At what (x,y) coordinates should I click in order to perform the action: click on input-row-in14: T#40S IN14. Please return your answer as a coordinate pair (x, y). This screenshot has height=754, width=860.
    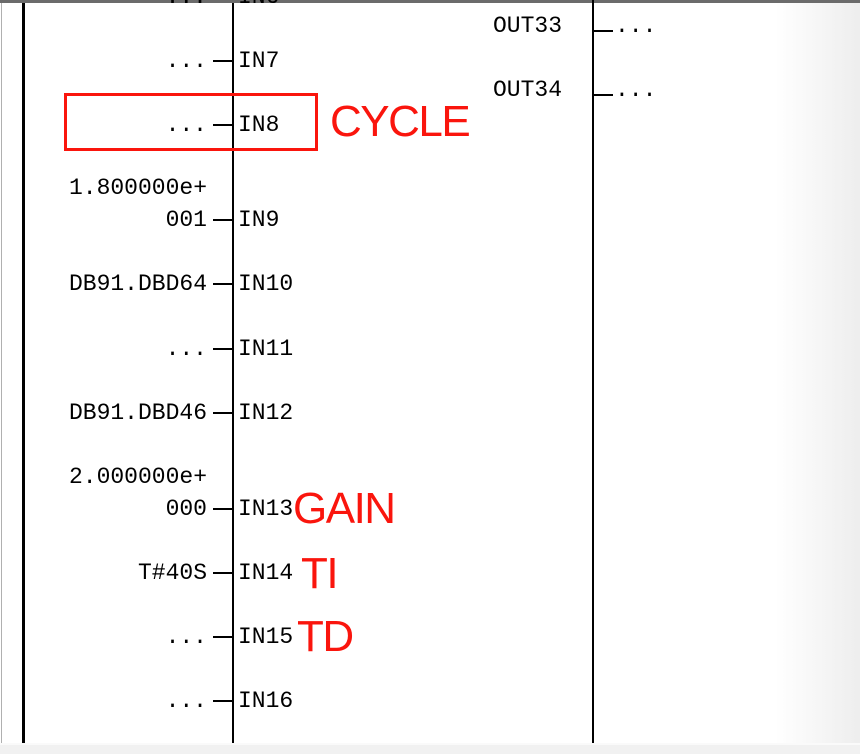
    Looking at the image, I should click on (170, 573).